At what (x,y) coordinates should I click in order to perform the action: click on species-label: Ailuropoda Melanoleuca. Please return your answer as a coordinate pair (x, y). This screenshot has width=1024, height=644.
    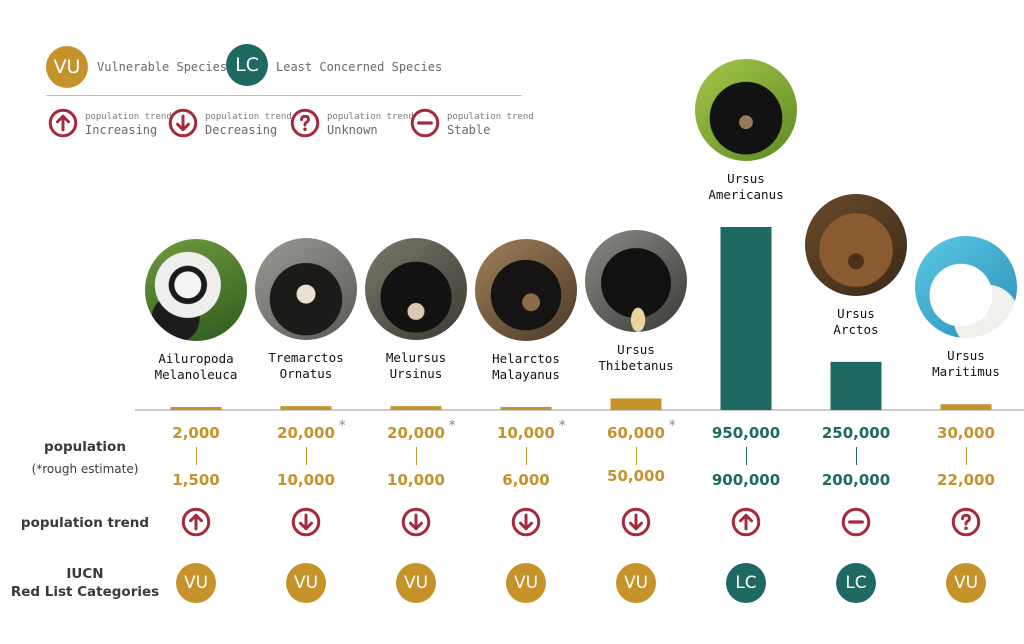
    Looking at the image, I should click on (196, 367).